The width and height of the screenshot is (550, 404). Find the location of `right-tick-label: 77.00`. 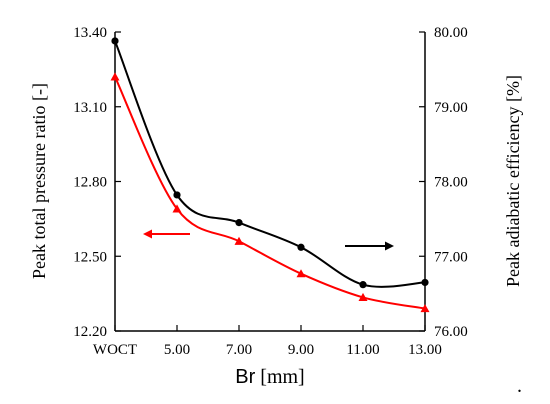

right-tick-label: 77.00 is located at coordinates (451, 257).